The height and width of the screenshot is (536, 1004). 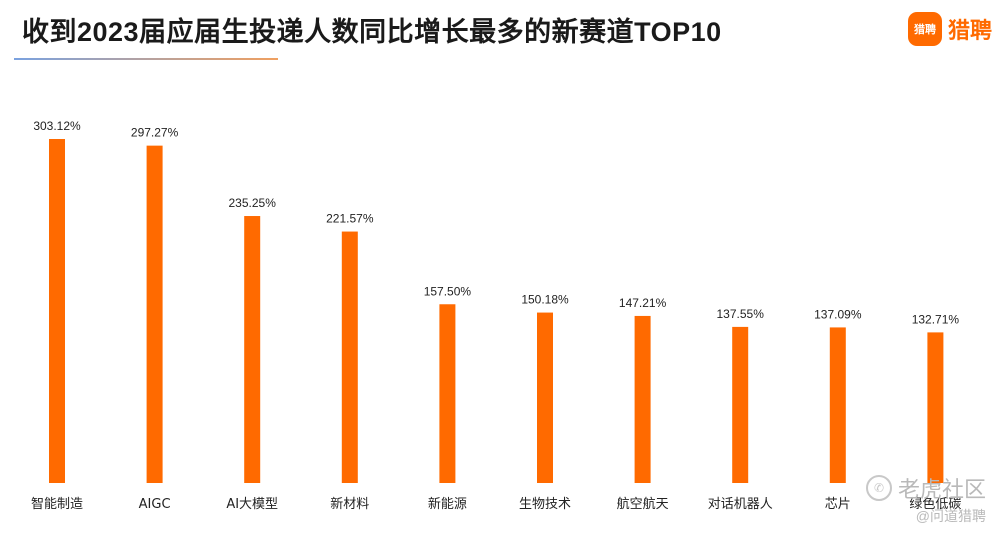 What do you see at coordinates (950, 516) in the screenshot?
I see `watermark-line2: @问道猎聘` at bounding box center [950, 516].